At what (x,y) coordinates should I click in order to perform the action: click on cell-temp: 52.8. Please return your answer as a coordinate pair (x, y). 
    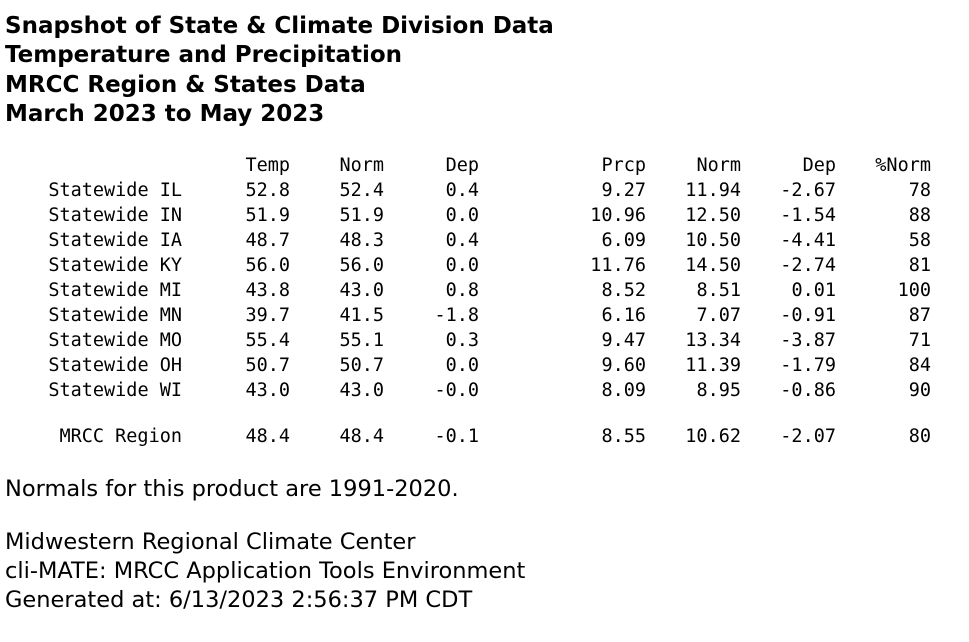
    Looking at the image, I should click on (267, 190).